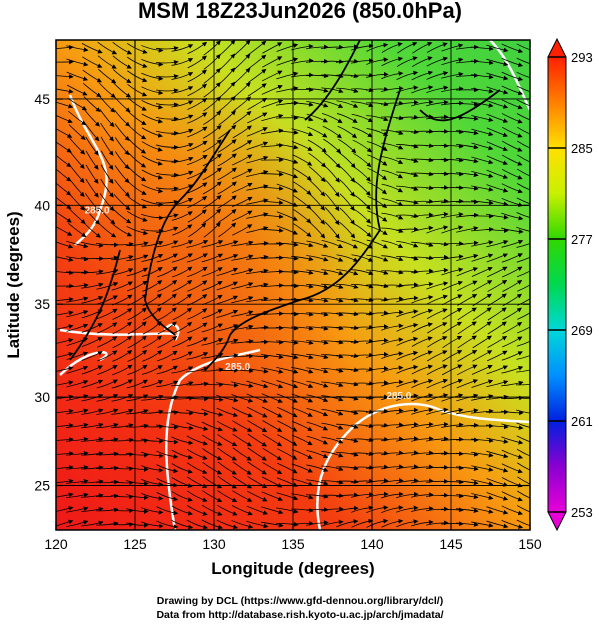  Describe the element at coordinates (482, 216) in the screenshot. I see `streamline` at that location.